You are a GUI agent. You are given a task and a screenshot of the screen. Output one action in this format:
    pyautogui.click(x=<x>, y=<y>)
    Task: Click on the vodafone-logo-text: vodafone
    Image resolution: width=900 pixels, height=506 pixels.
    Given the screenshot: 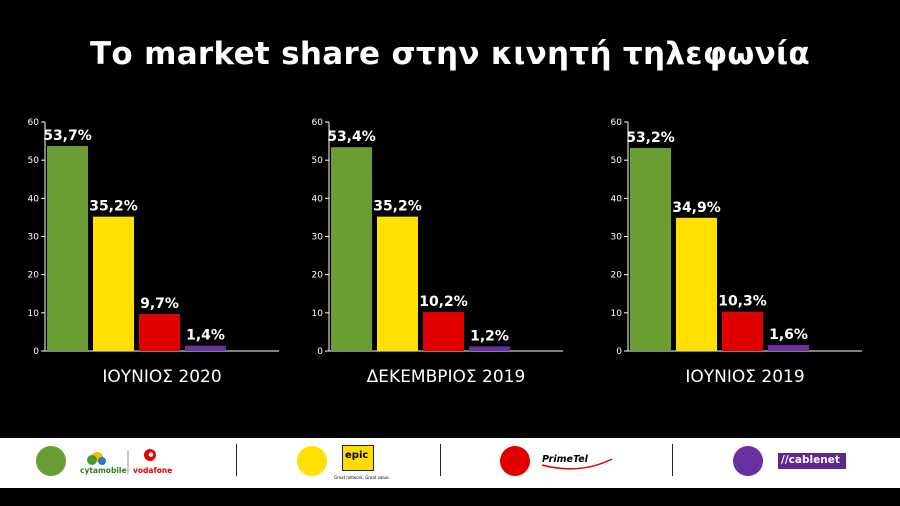 What is the action you would take?
    pyautogui.click(x=153, y=470)
    